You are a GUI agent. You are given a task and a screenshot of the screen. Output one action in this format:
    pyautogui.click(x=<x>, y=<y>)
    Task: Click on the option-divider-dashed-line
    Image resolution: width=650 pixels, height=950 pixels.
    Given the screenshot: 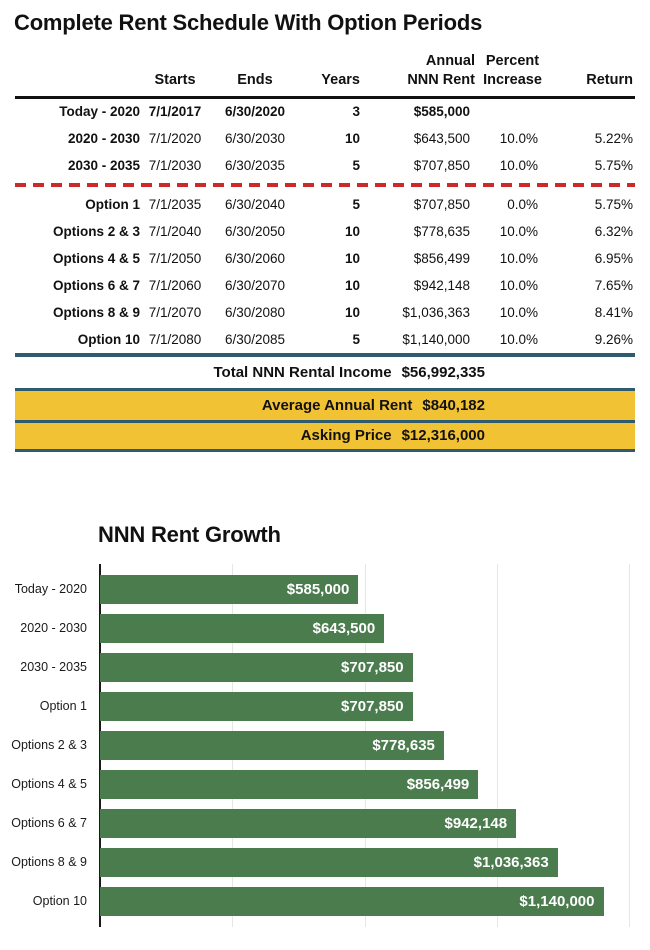 What is the action you would take?
    pyautogui.click(x=325, y=184)
    